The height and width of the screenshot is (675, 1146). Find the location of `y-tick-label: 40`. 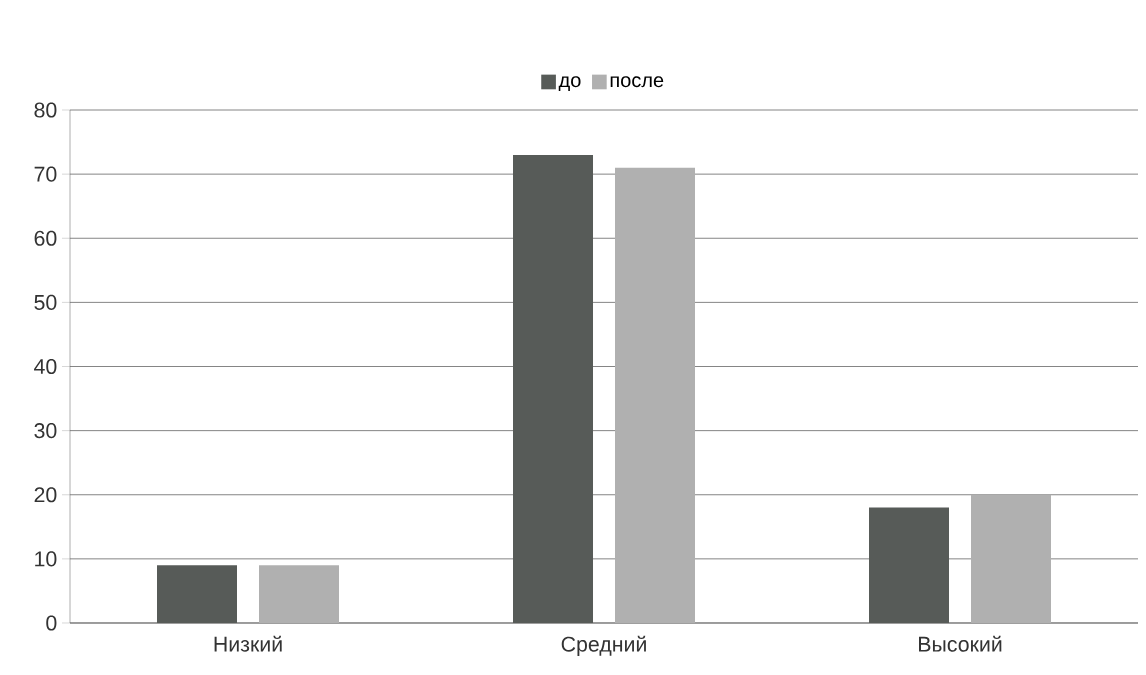

y-tick-label: 40 is located at coordinates (45, 366).